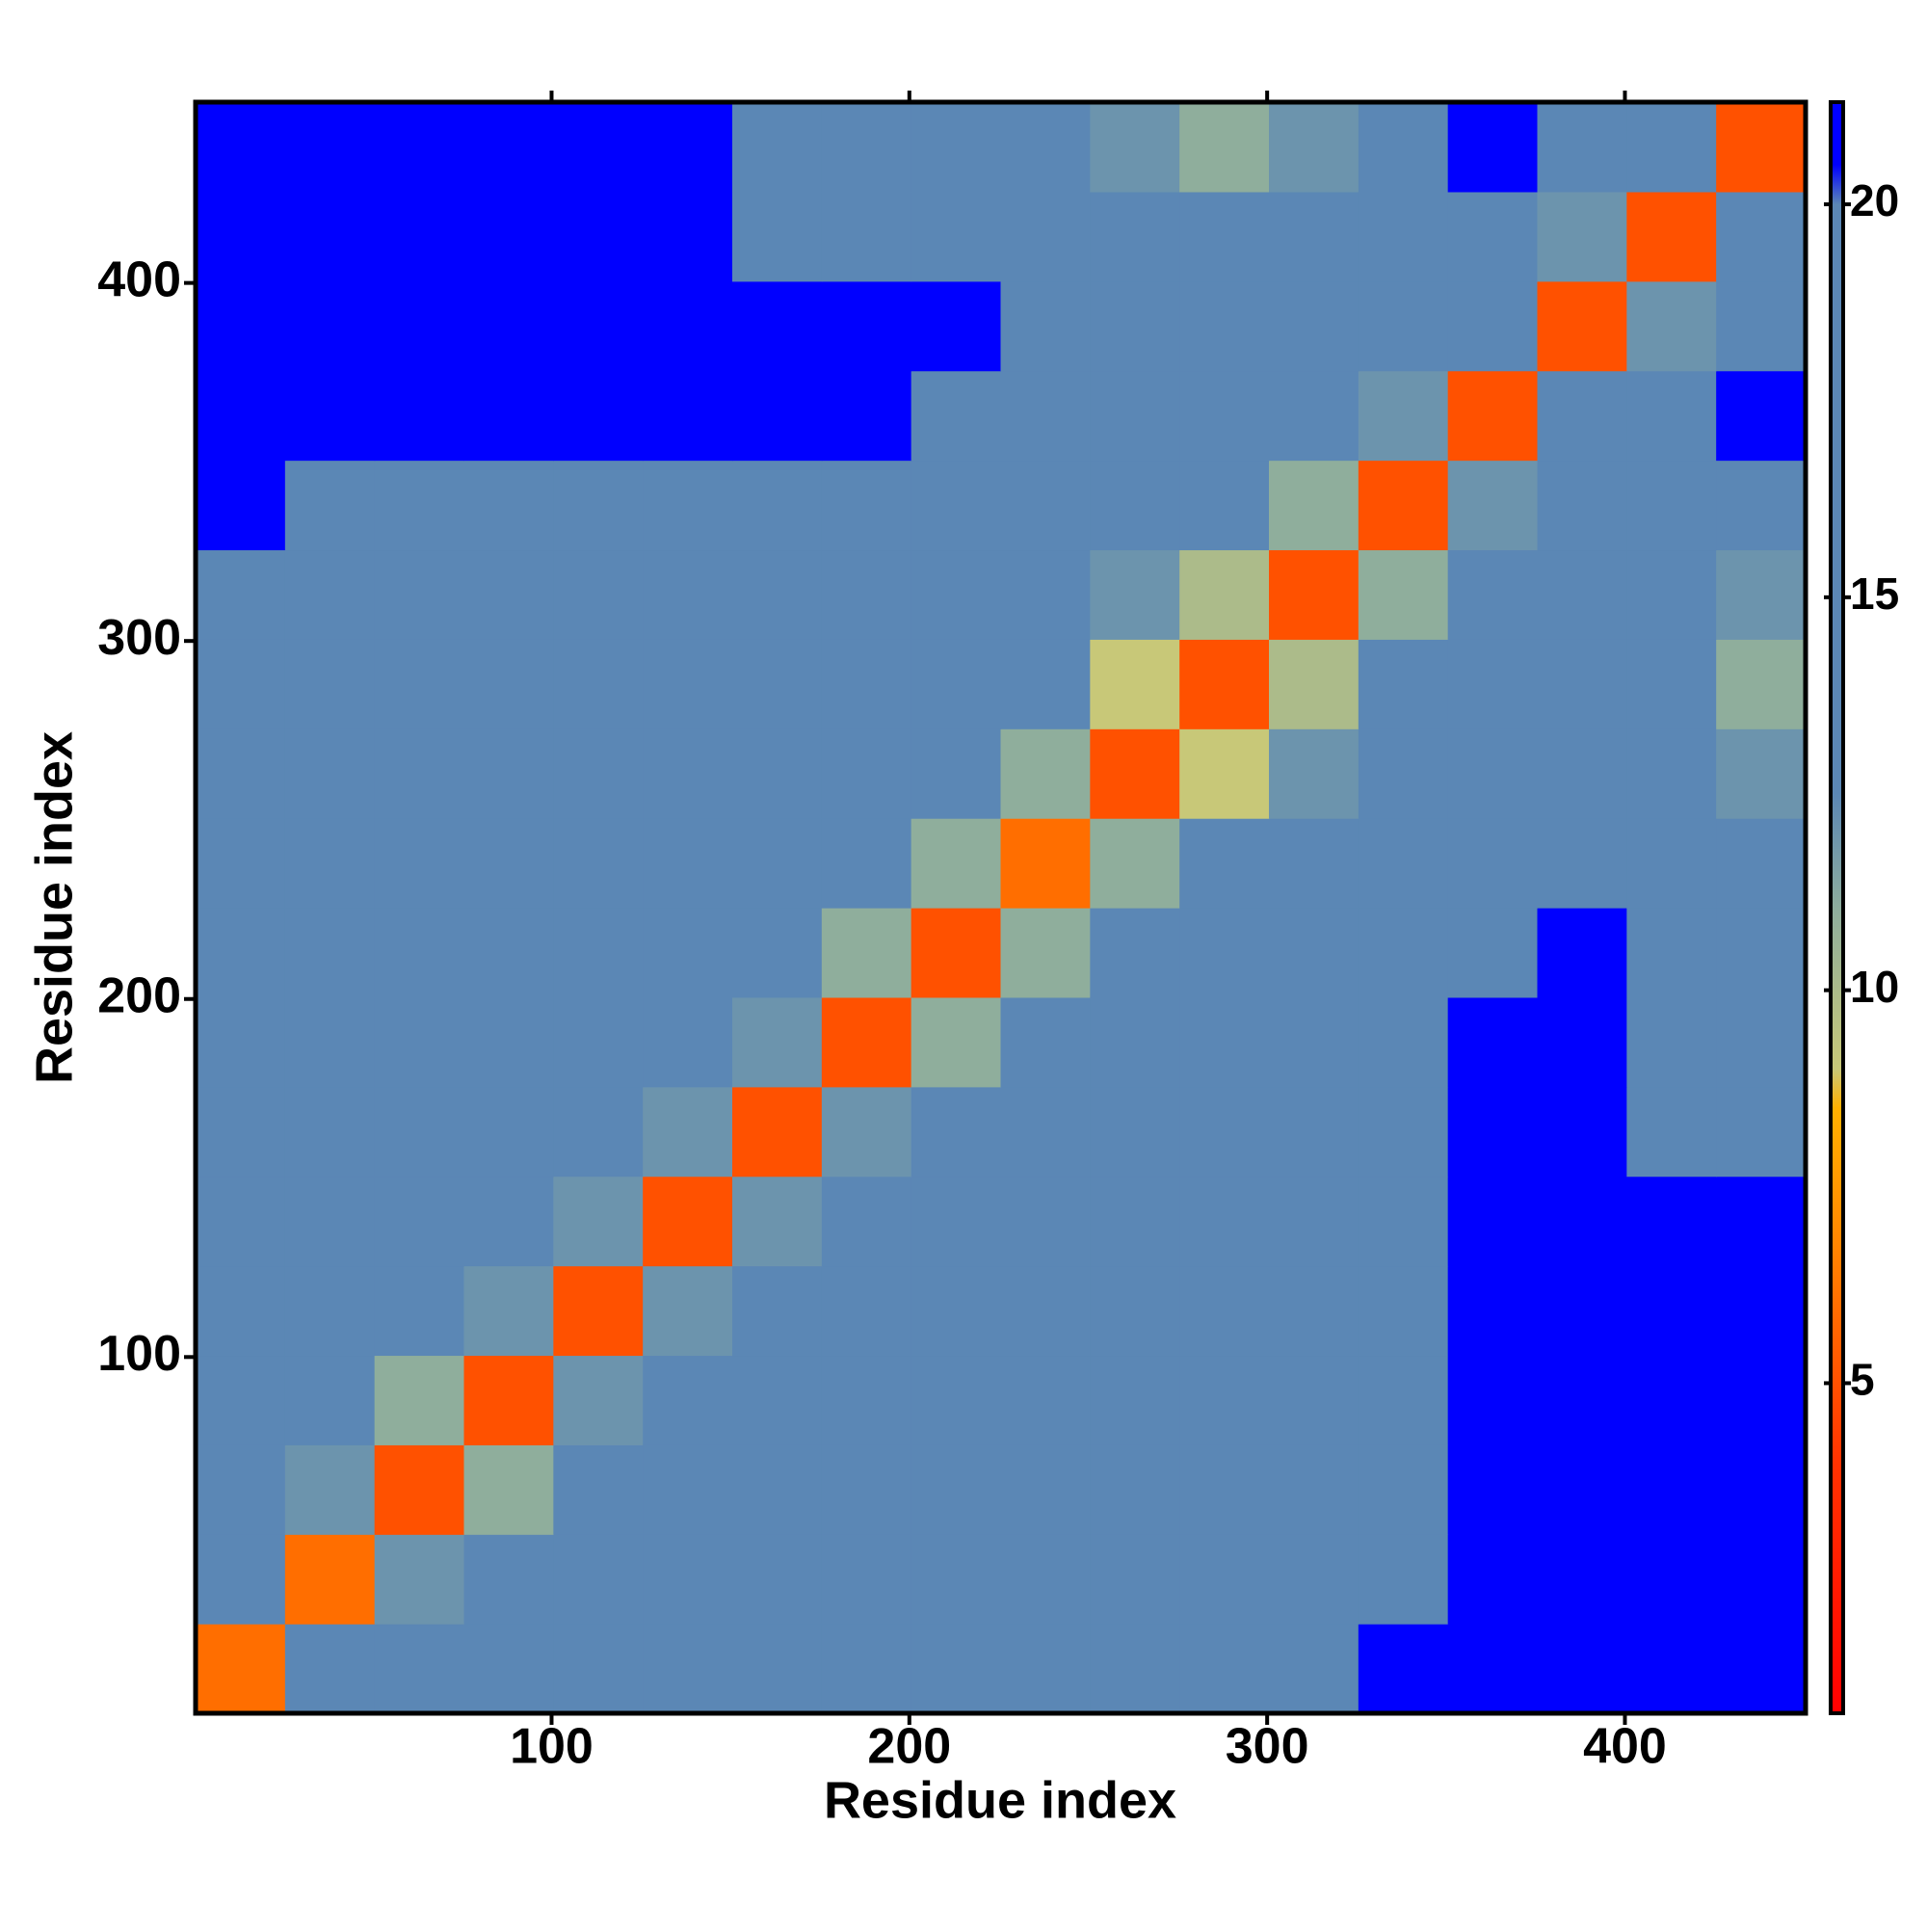 The image size is (1927, 1932). What do you see at coordinates (139, 995) in the screenshot?
I see `y-tick-label: 200` at bounding box center [139, 995].